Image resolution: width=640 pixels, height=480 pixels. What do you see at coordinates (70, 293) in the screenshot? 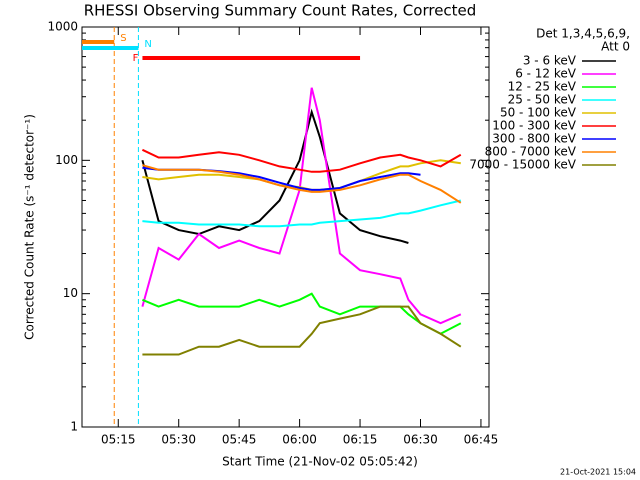
I see `y-tick-label: 10` at bounding box center [70, 293].